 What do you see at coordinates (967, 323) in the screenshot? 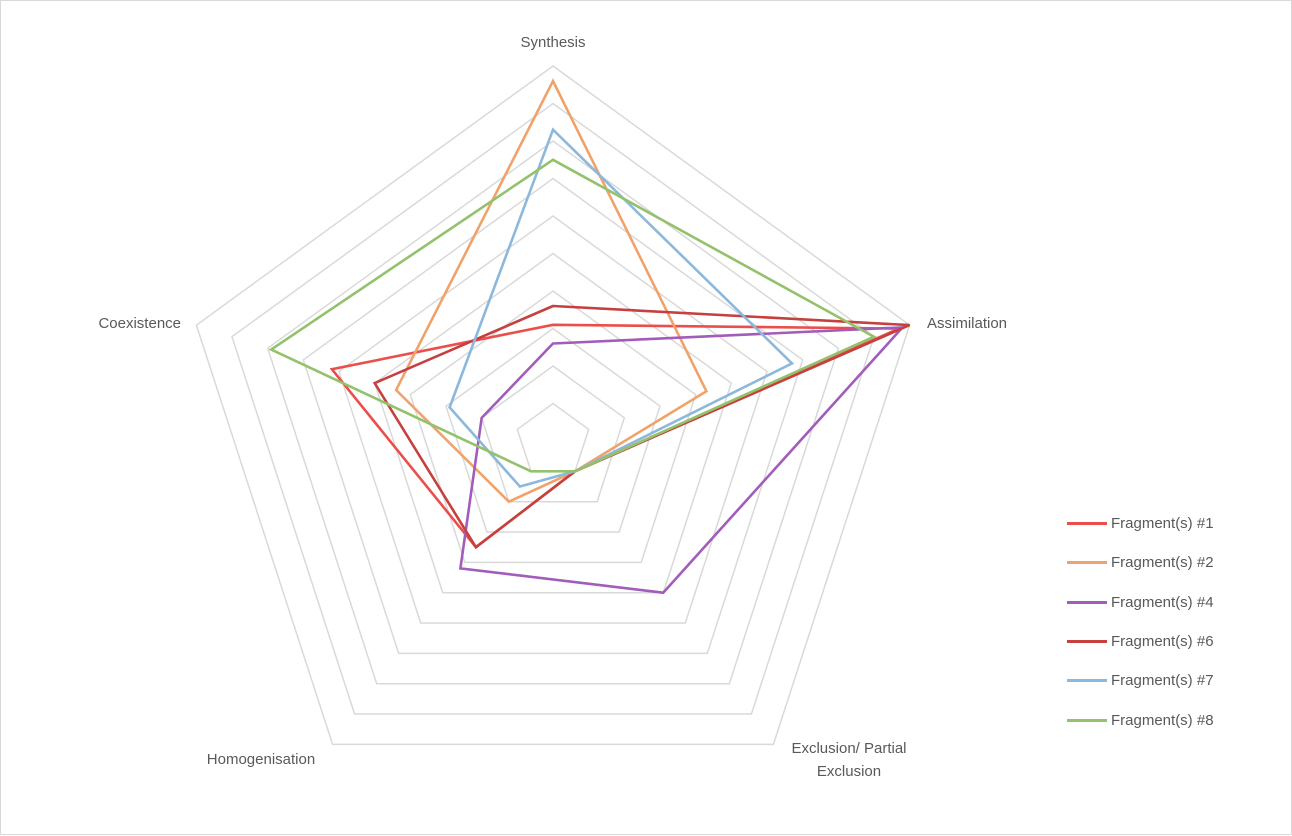
I see `axis-label-2: Assimilation` at bounding box center [967, 323].